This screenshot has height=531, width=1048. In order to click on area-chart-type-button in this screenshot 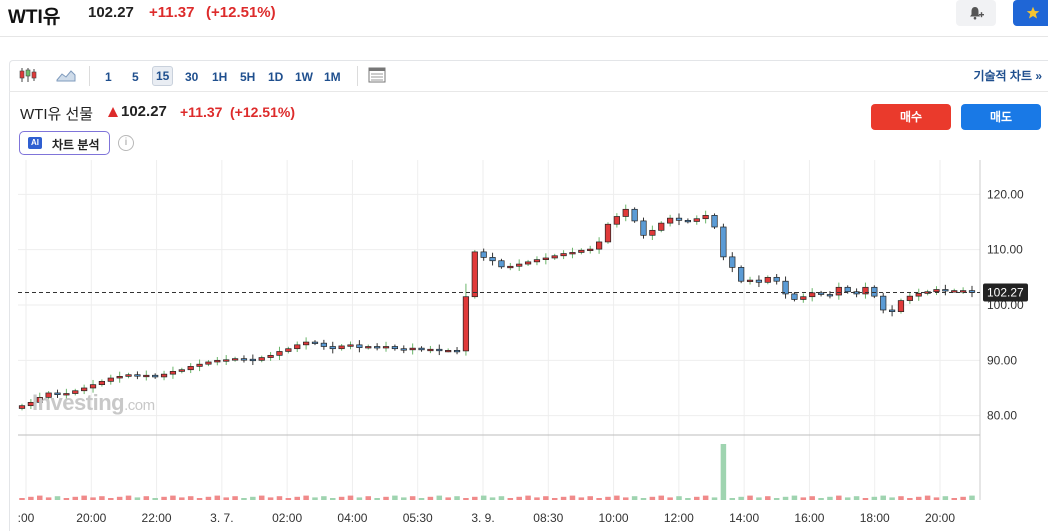, I will do `click(66, 75)`.